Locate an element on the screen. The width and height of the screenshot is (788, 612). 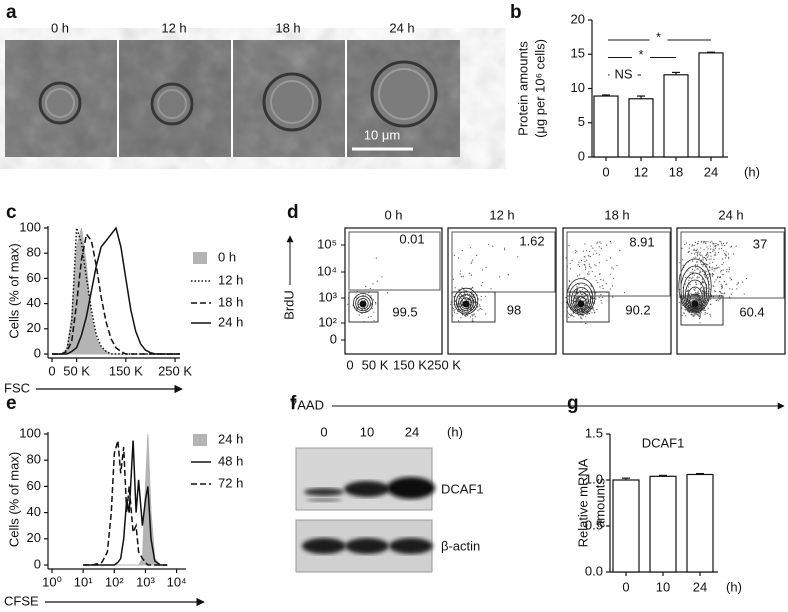
y-tick-label: 0 is located at coordinates (37, 563).